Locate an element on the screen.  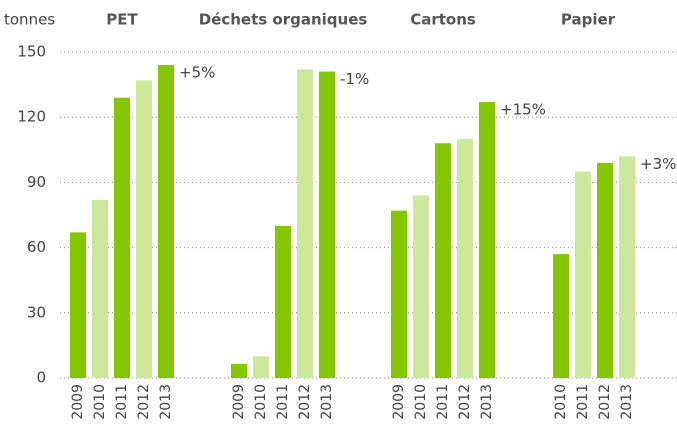
y-tick-label: 60 is located at coordinates (36, 247).